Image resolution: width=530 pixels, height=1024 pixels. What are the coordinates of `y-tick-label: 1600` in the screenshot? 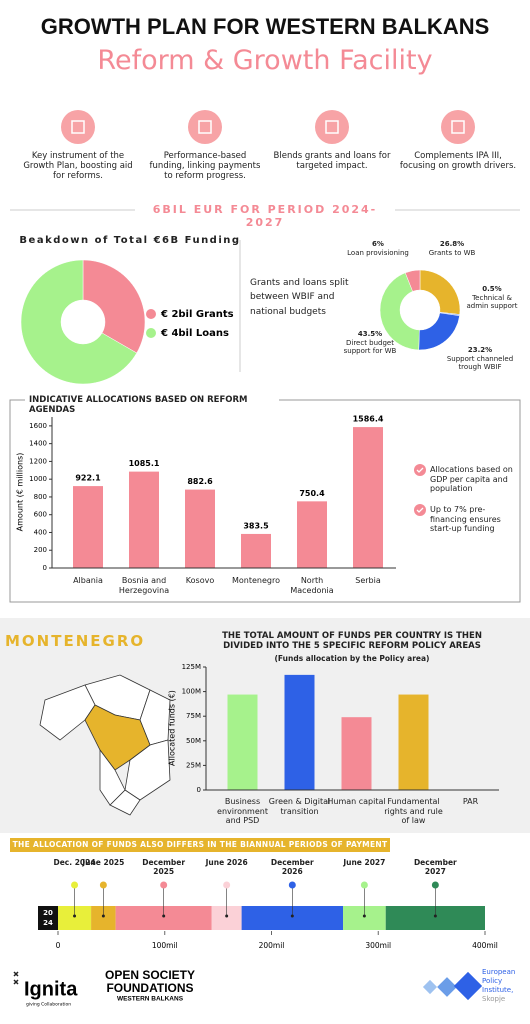 It's located at (38, 426).